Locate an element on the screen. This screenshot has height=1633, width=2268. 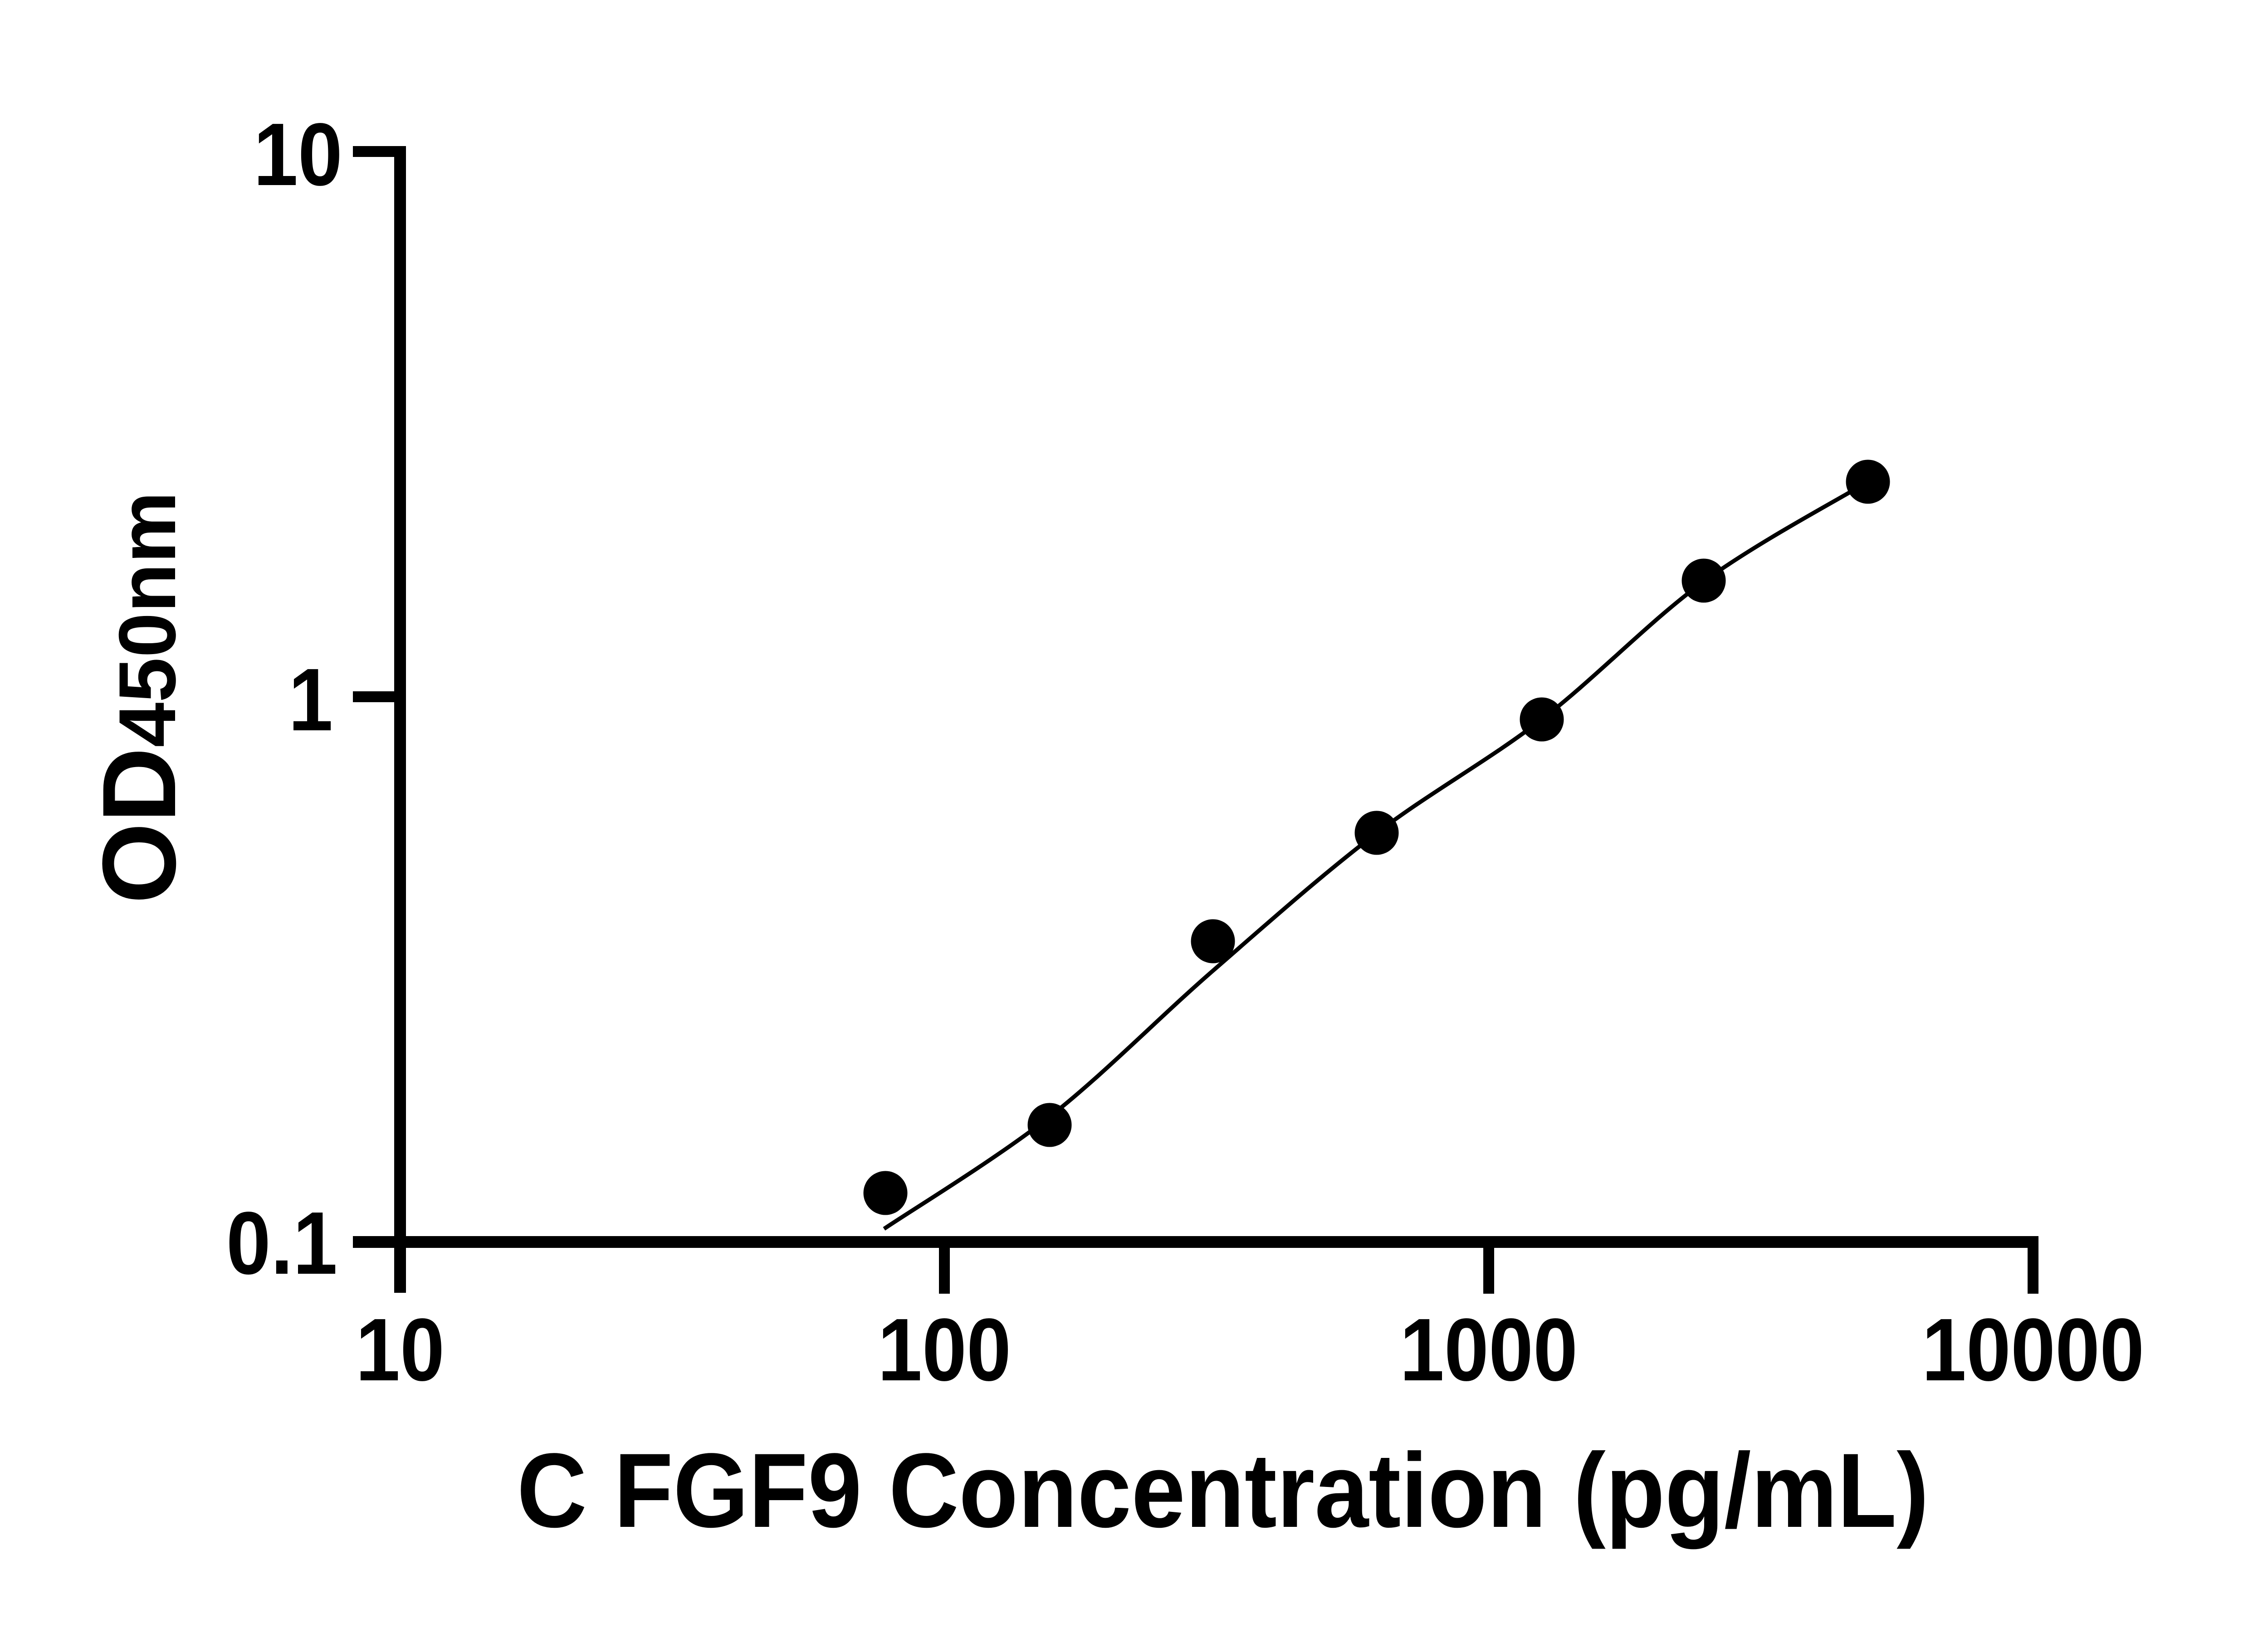
svg-text: C FGF9 Concentration (pg/mL) is located at coordinates (1223, 1491).